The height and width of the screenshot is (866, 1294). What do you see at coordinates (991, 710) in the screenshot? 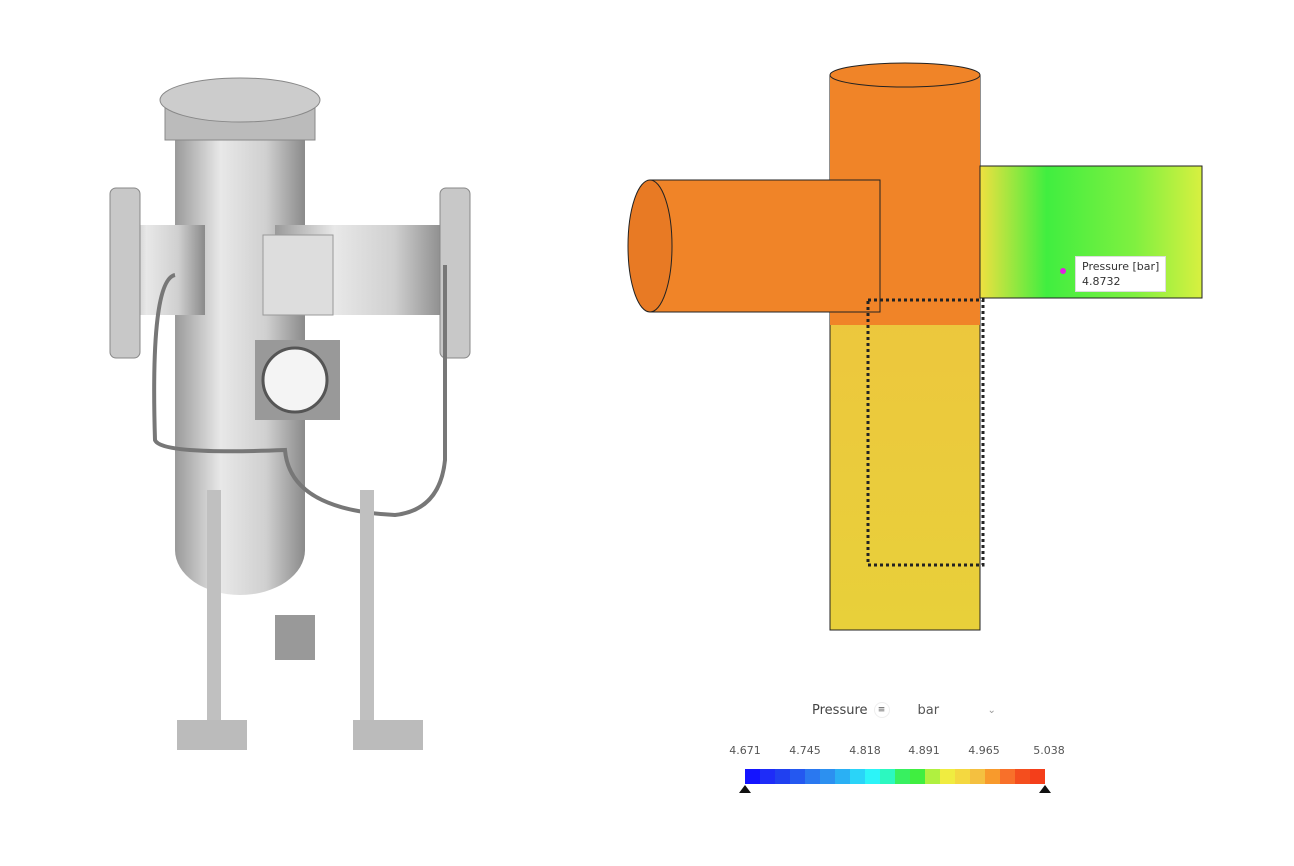
I see `chevron-down-icon: ⌄` at bounding box center [991, 710].